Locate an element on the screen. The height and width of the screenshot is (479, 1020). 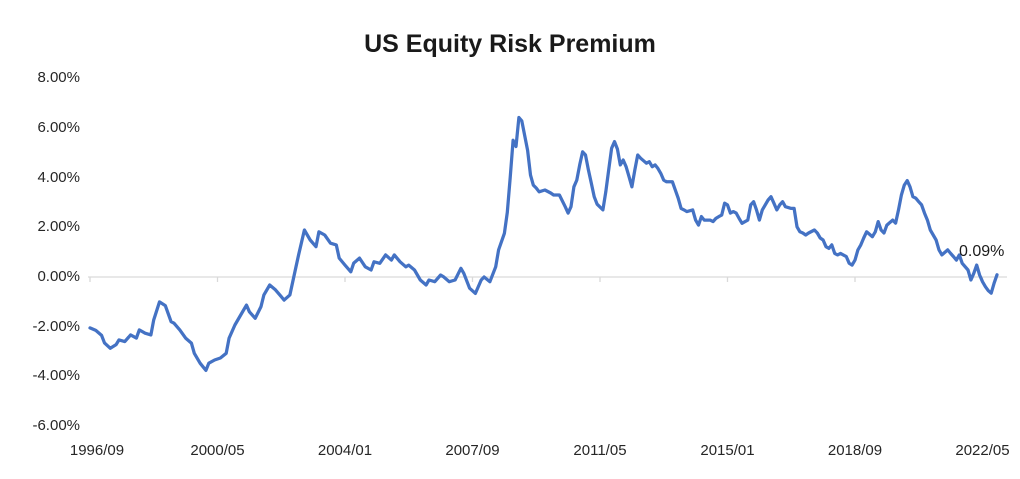
x-axis-tick-label: 2000/05 is located at coordinates (217, 450).